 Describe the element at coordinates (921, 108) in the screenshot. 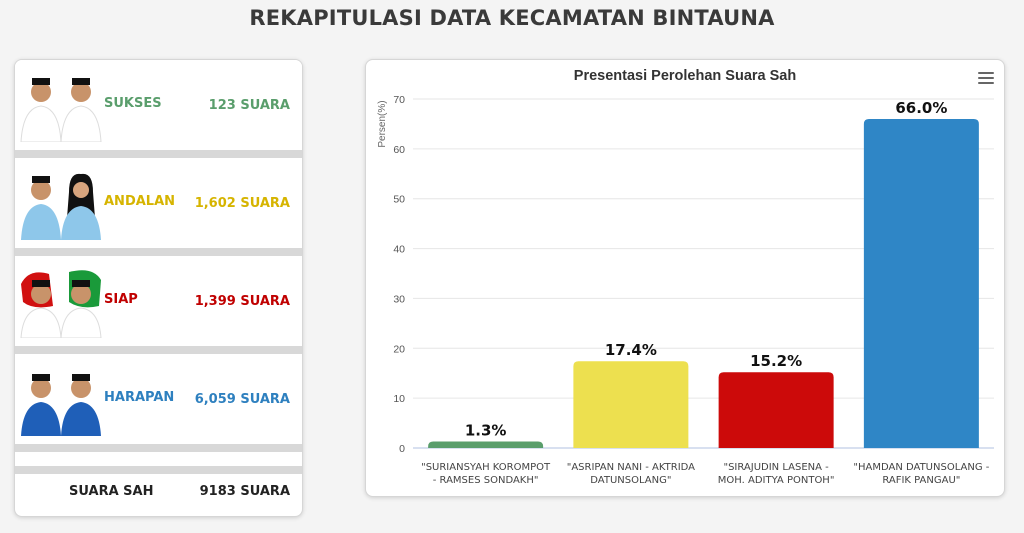

I see `data-label: 66.0%` at that location.